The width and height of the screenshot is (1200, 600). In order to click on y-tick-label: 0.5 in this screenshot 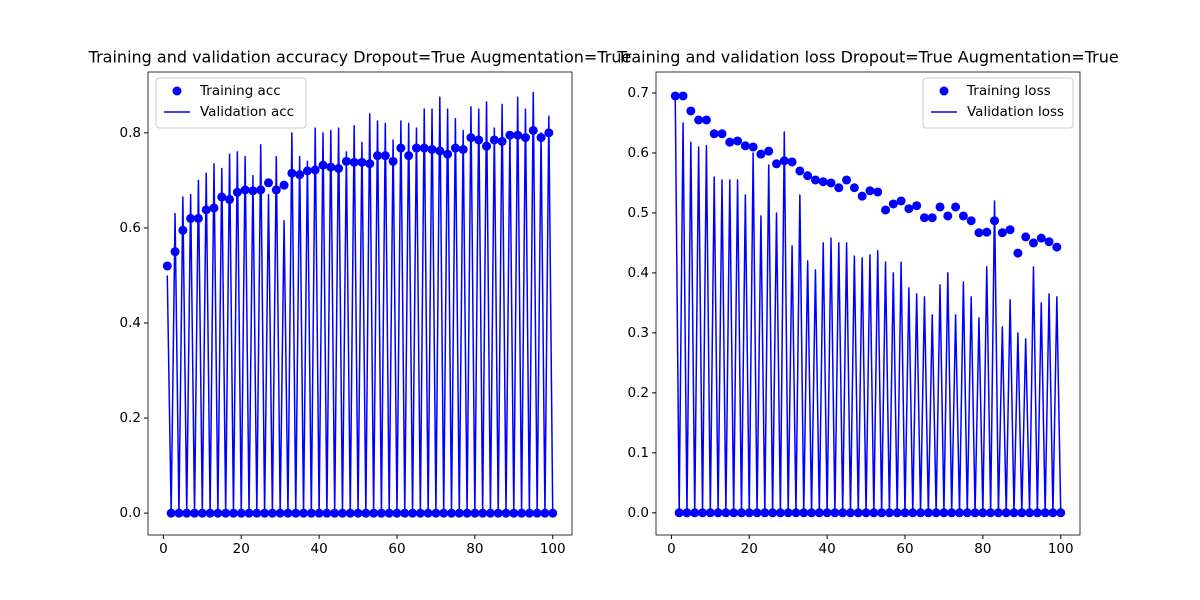, I will do `click(638, 213)`.